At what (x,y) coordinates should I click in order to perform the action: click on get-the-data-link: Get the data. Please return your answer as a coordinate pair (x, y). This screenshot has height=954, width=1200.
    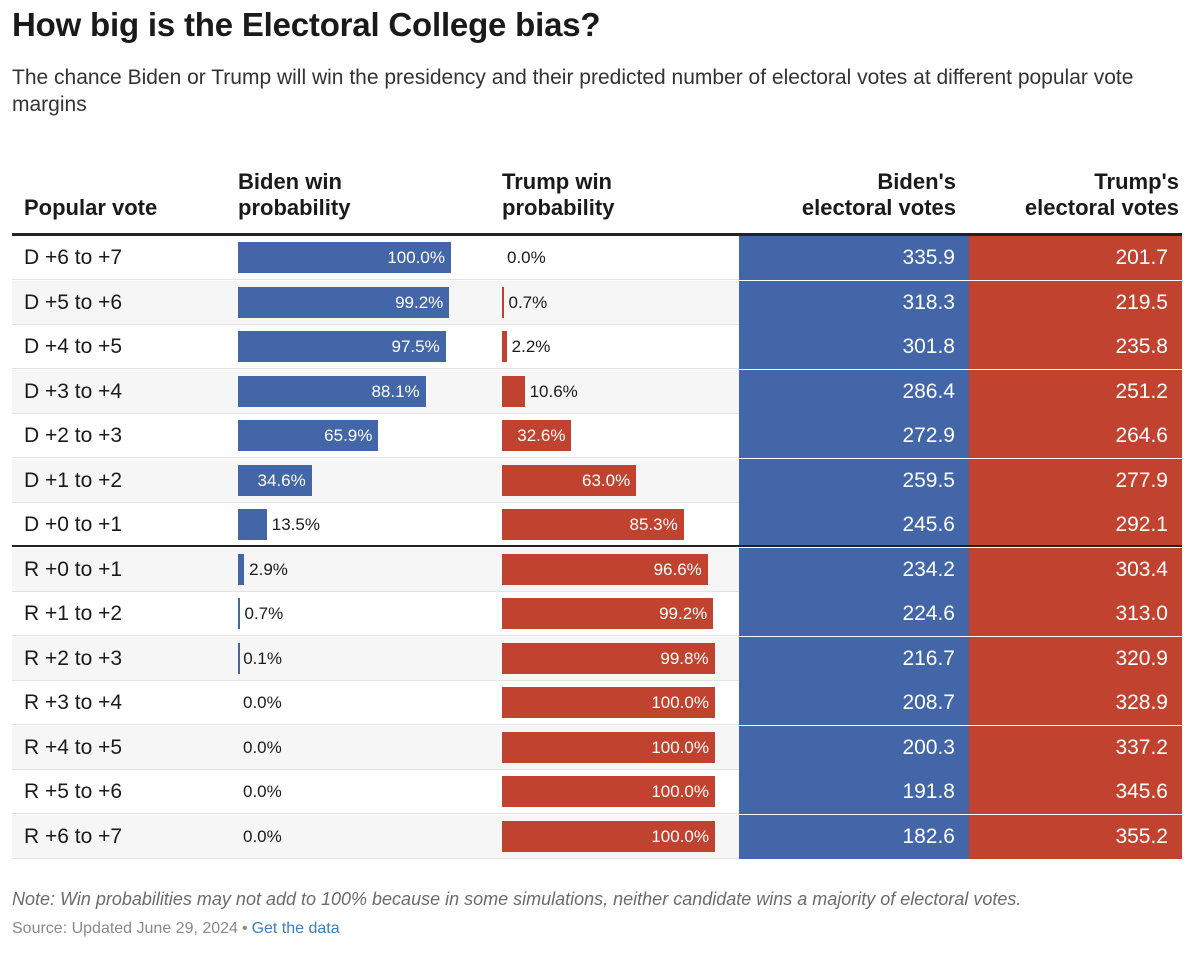
    Looking at the image, I should click on (295, 928).